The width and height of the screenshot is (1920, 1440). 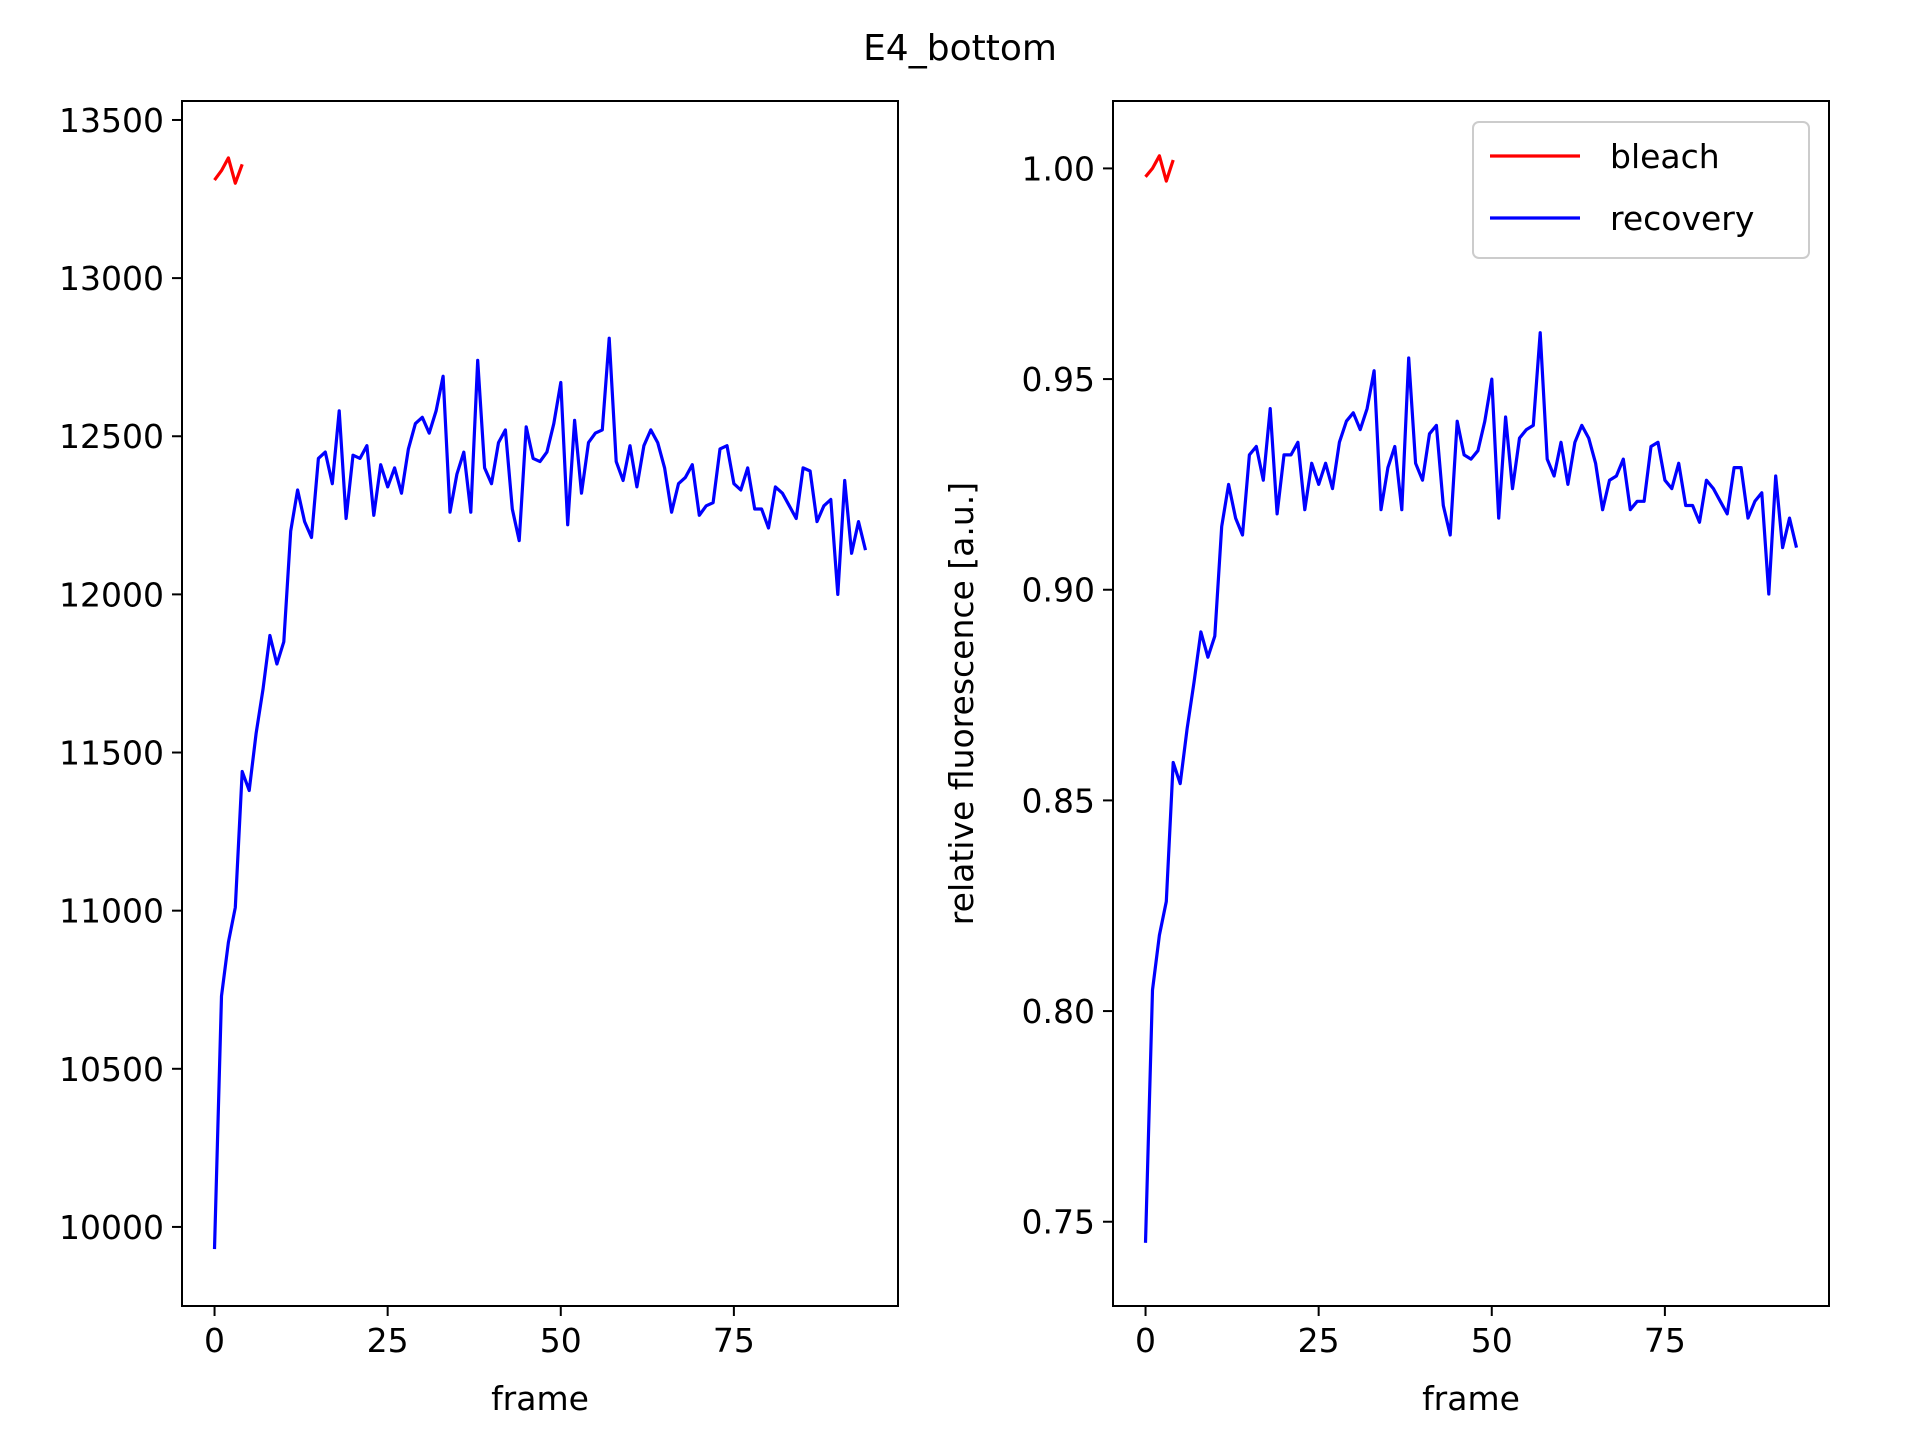 I want to click on y-axis-label: relative fluorescence [a.u.], so click(x=961, y=703).